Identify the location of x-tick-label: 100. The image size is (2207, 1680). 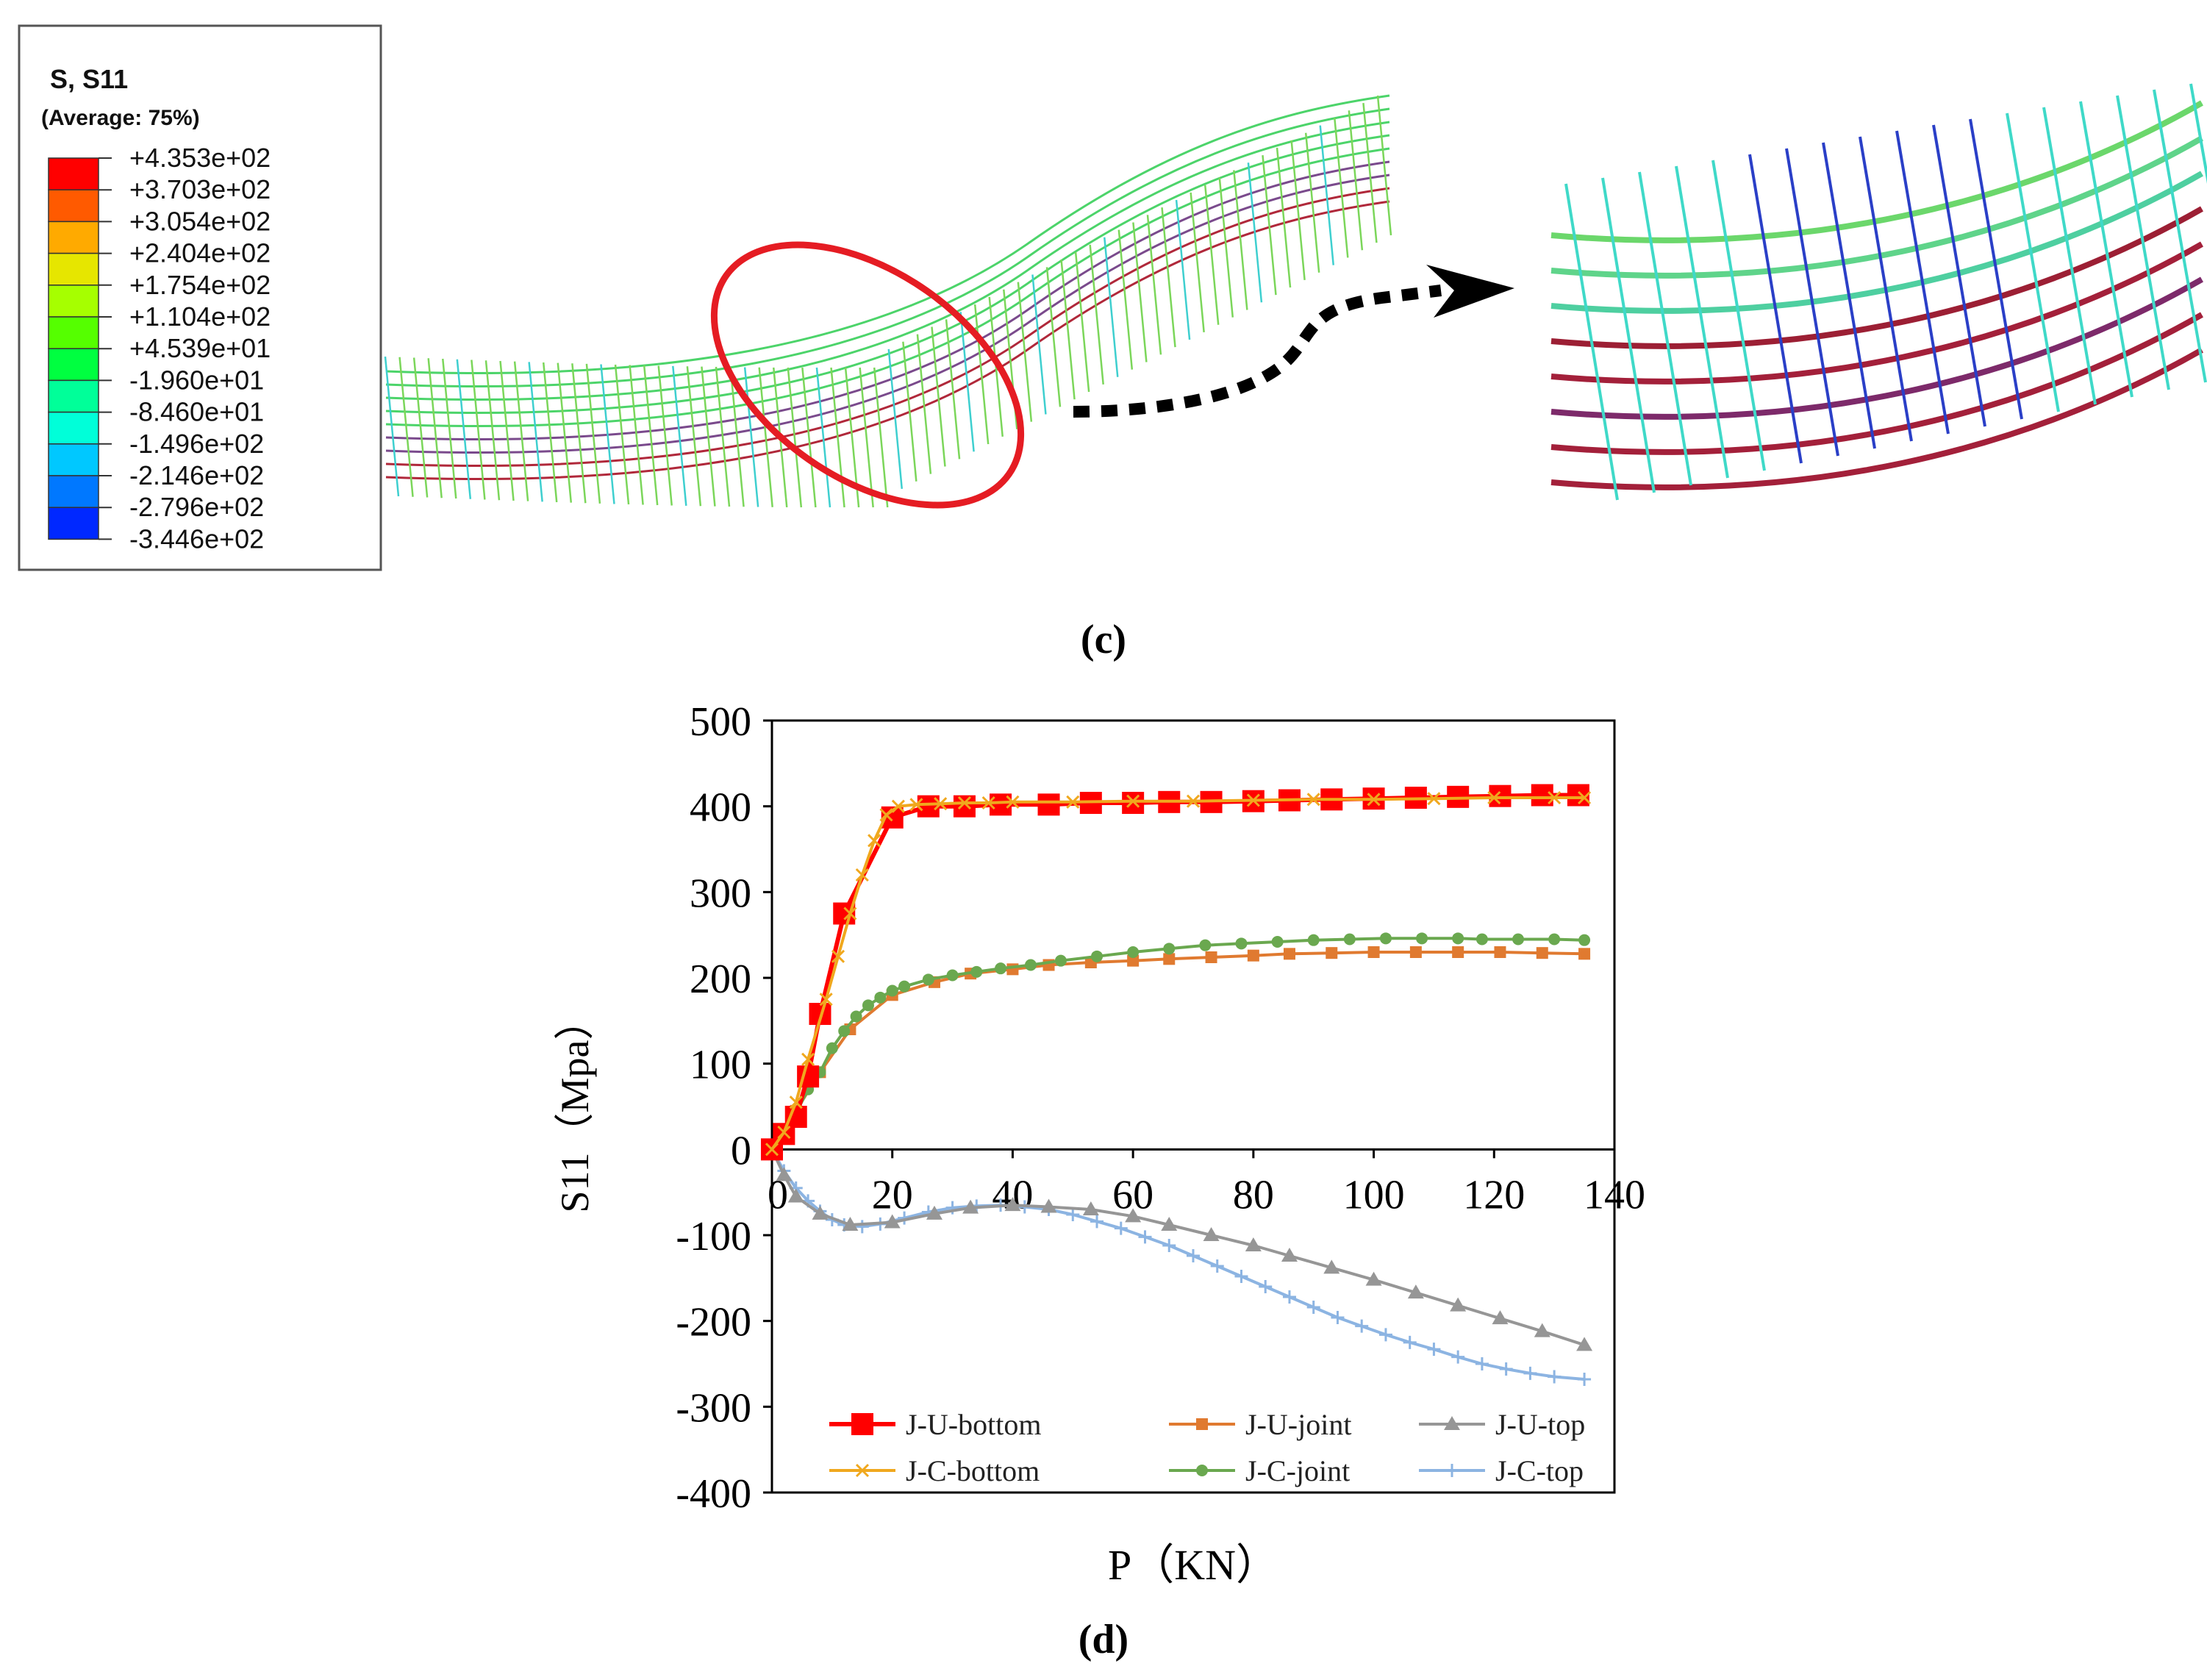
(1374, 1195).